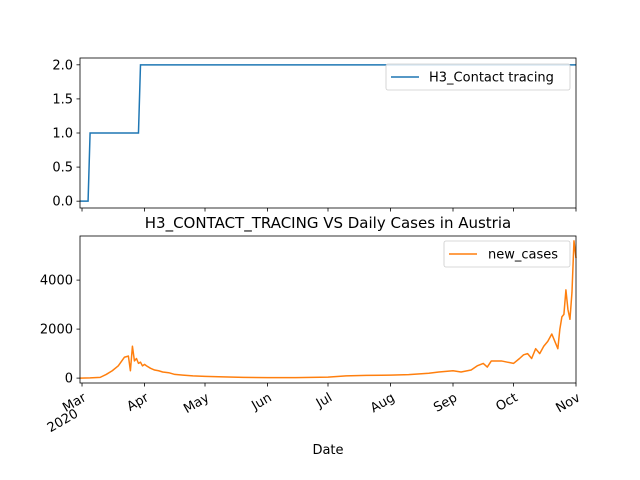  What do you see at coordinates (523, 255) in the screenshot?
I see `bottom-legend-label: new_cases` at bounding box center [523, 255].